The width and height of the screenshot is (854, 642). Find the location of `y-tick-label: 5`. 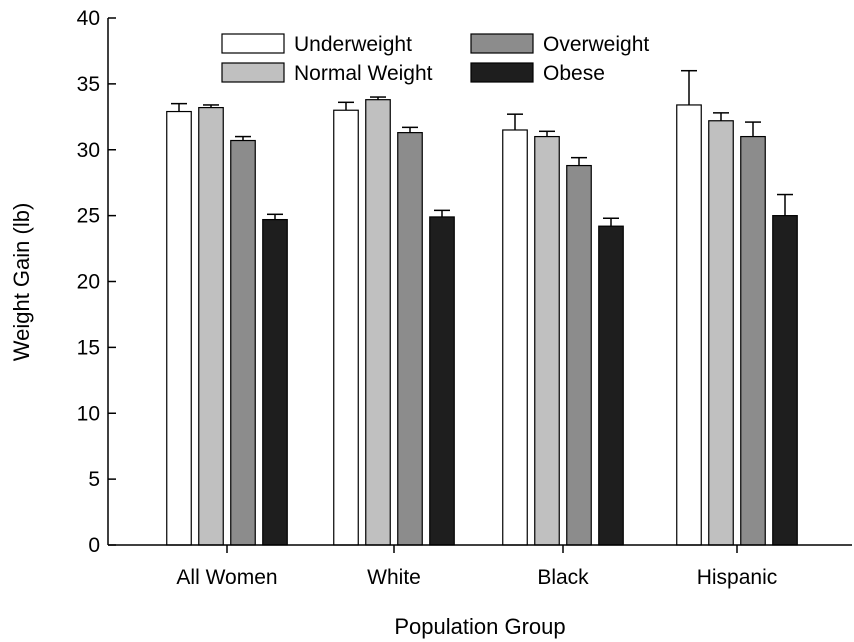

y-tick-label: 5 is located at coordinates (94, 479).